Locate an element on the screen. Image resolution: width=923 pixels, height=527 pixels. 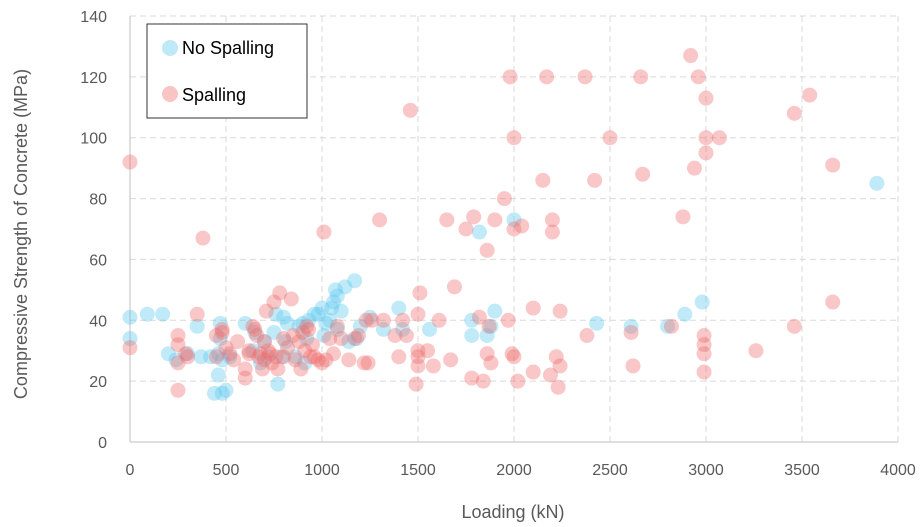
x-tick-label: 1500 is located at coordinates (418, 470).